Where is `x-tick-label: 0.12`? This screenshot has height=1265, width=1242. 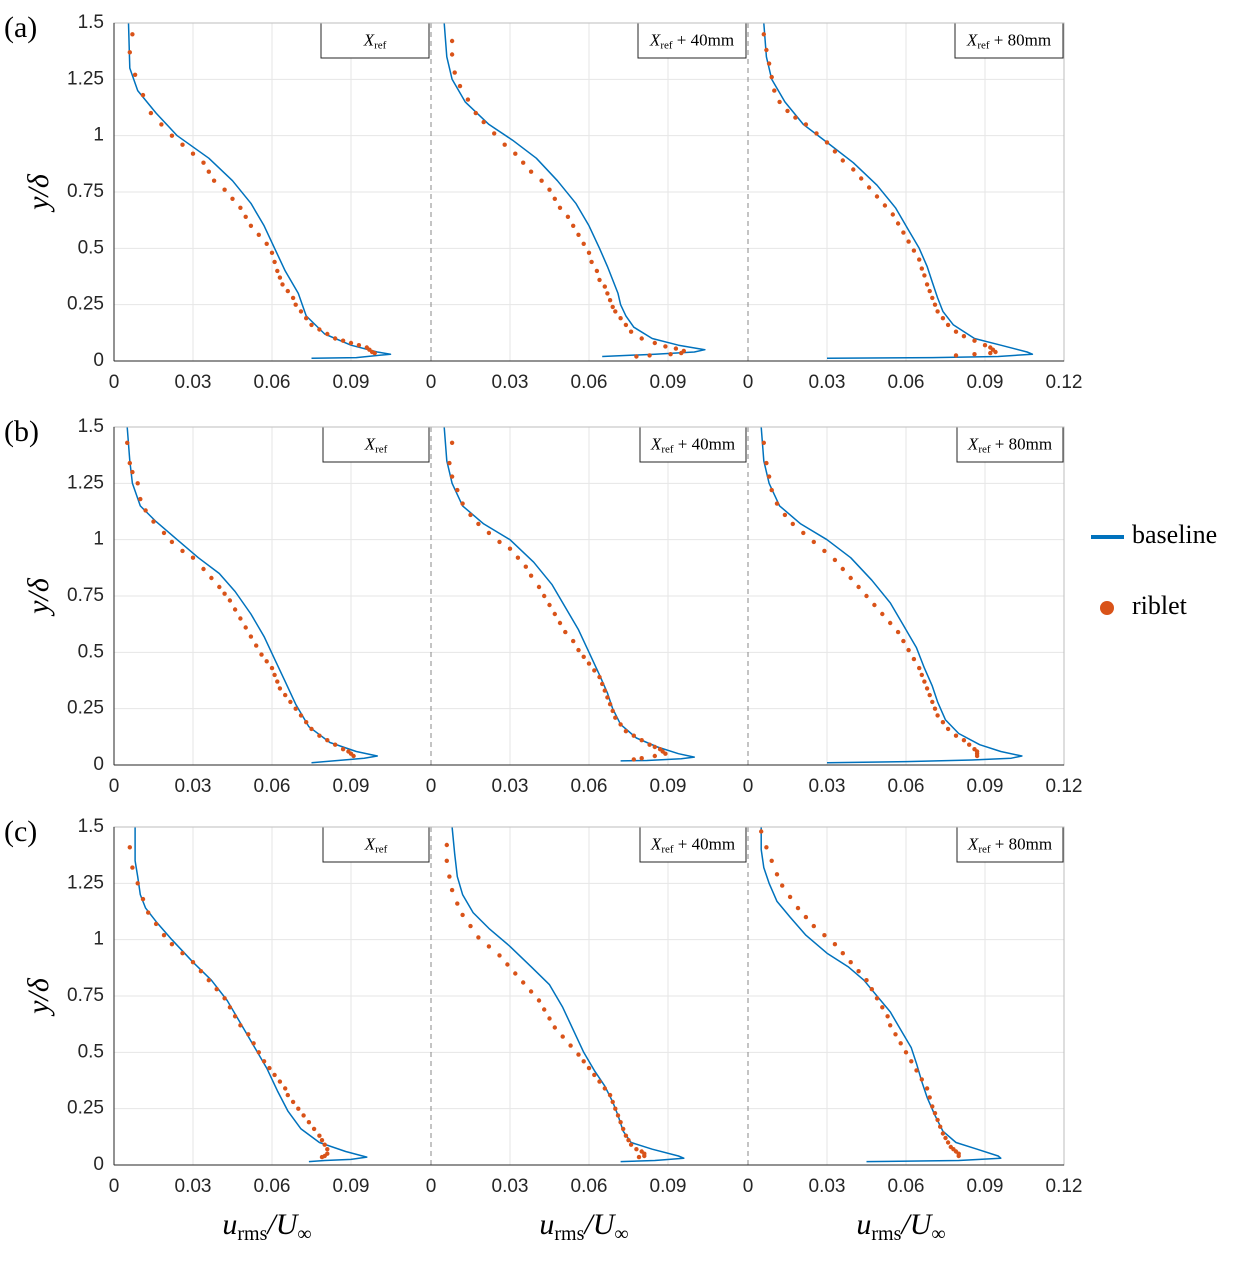 x-tick-label: 0.12 is located at coordinates (1064, 382).